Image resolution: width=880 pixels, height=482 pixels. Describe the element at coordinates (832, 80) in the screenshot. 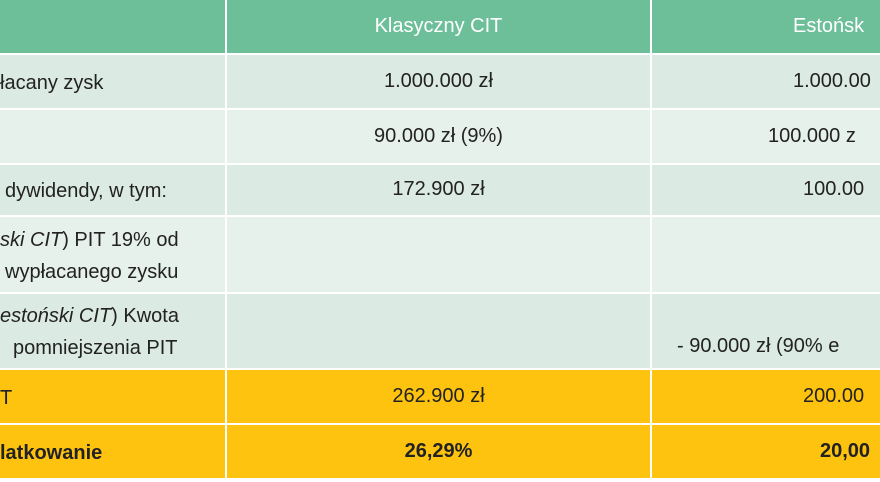

I see `cell-text: 1.000.00` at that location.